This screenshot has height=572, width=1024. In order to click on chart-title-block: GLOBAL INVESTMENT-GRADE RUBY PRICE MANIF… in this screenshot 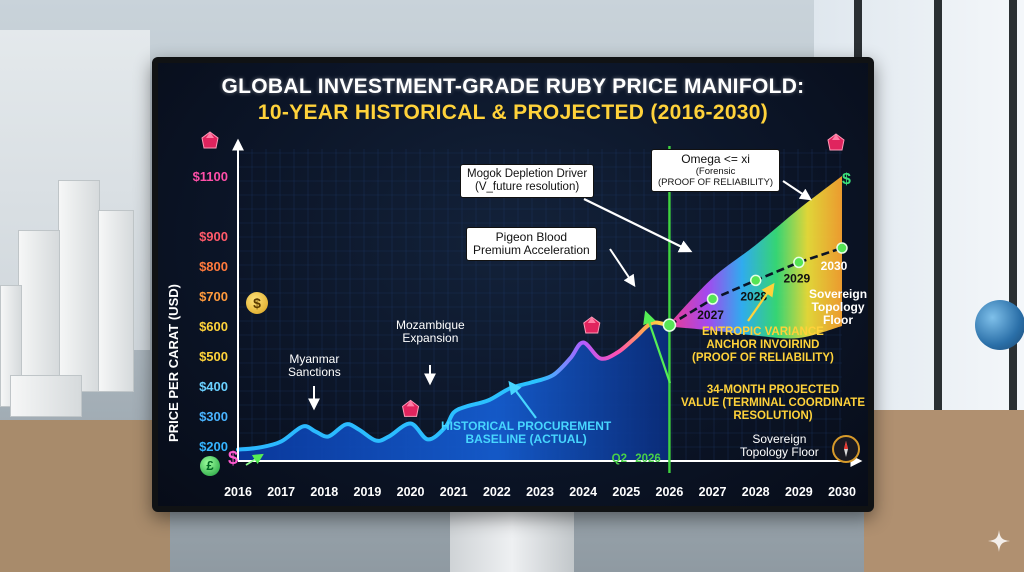, I will do `click(513, 100)`.